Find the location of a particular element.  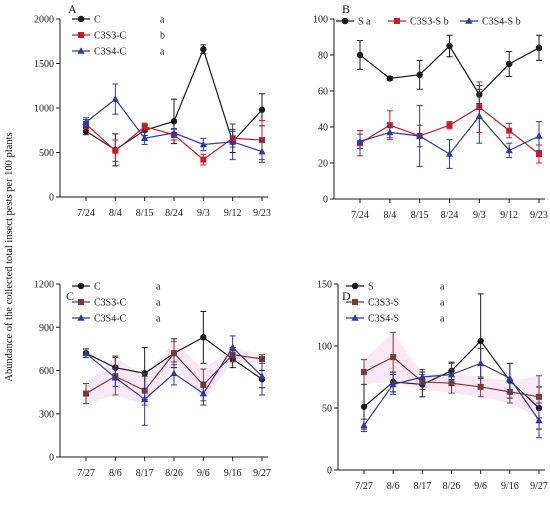

series-c3s4-s is located at coordinates (451, 393).